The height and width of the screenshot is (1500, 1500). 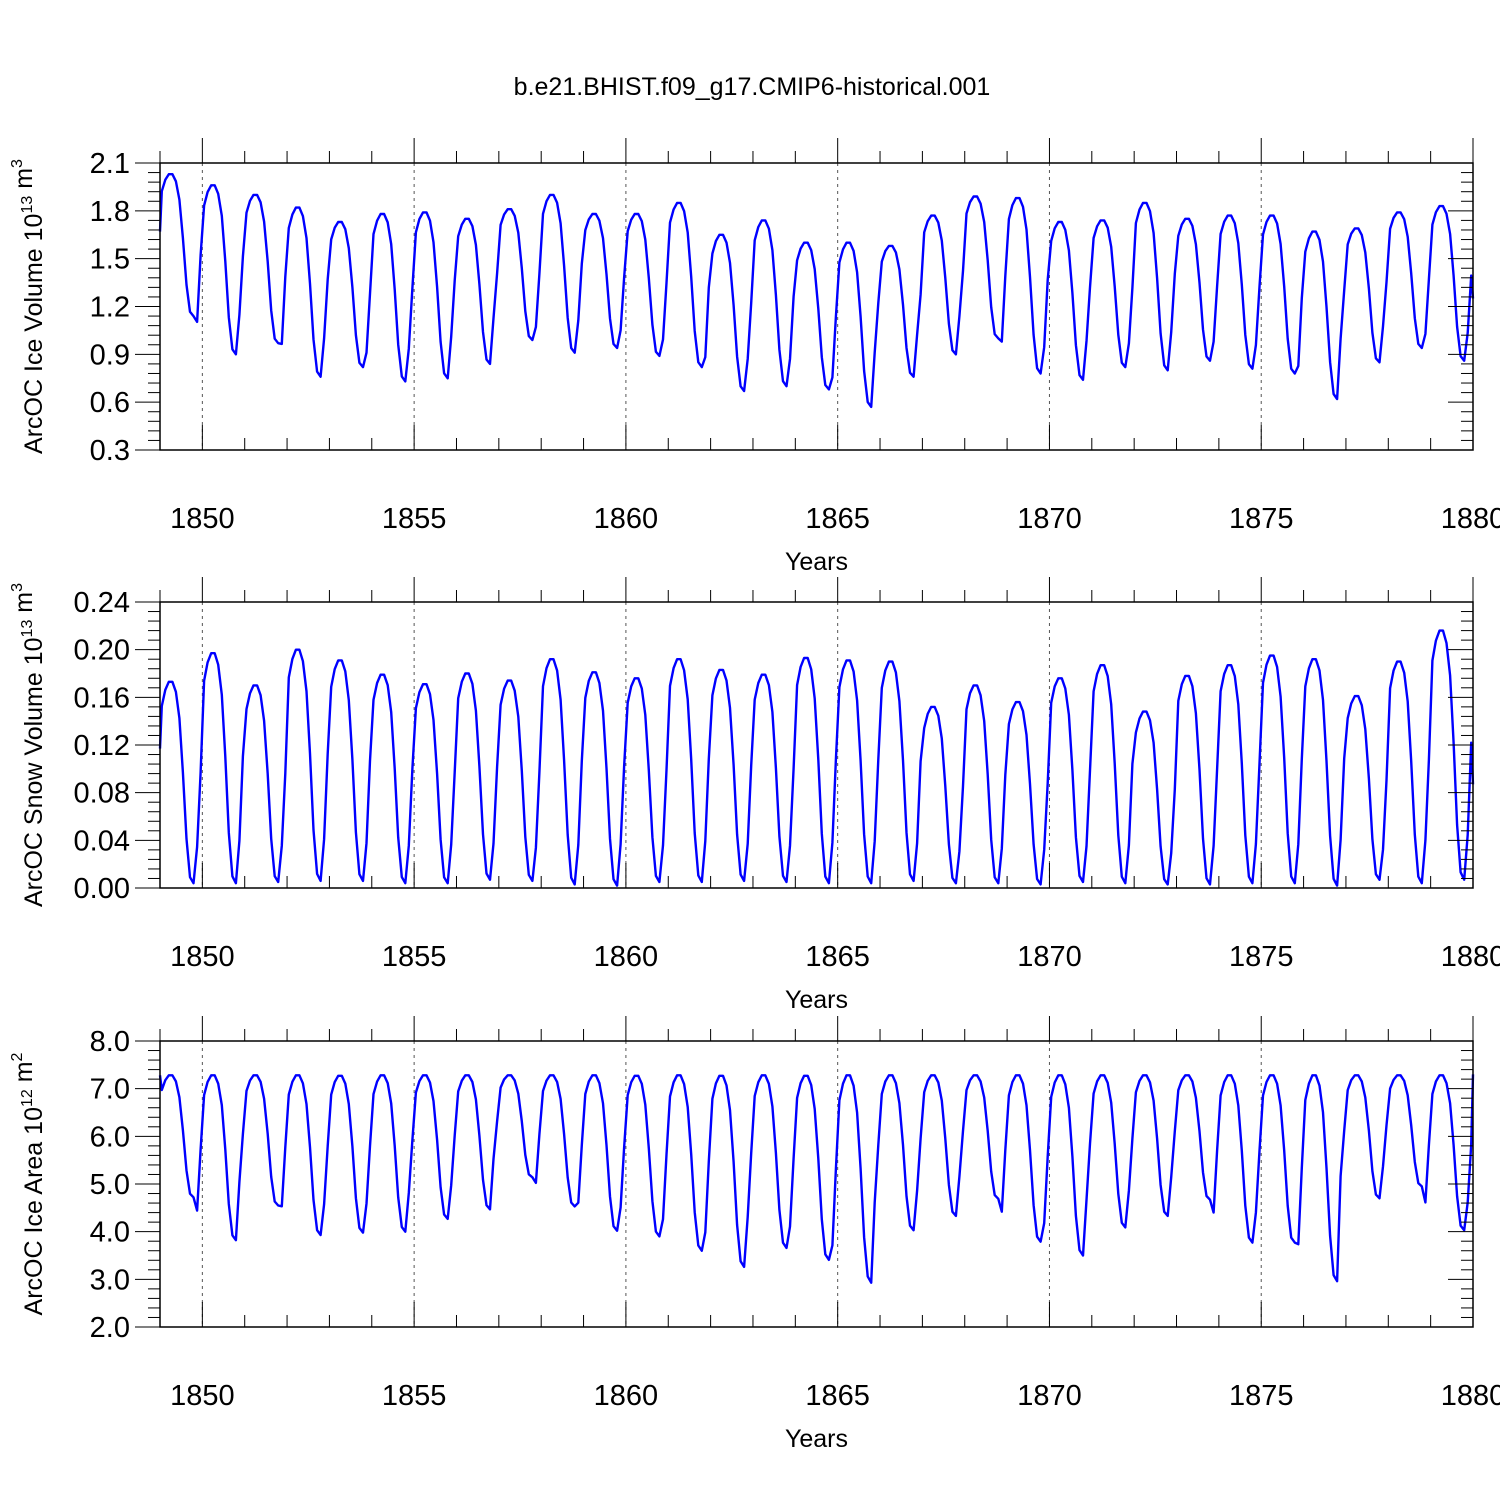 What do you see at coordinates (110, 260) in the screenshot?
I see `y-tick-label: 1.5` at bounding box center [110, 260].